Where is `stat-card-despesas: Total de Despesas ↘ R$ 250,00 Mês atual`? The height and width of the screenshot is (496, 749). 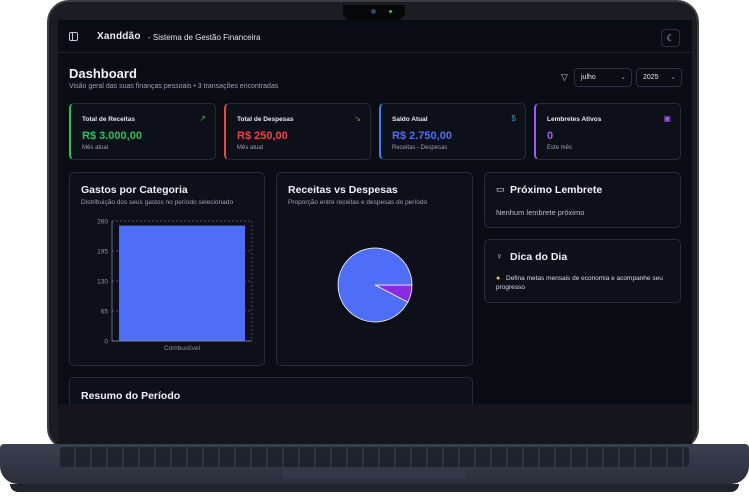 stat-card-despesas: Total de Despesas ↘ R$ 250,00 Mês atual is located at coordinates (297, 131).